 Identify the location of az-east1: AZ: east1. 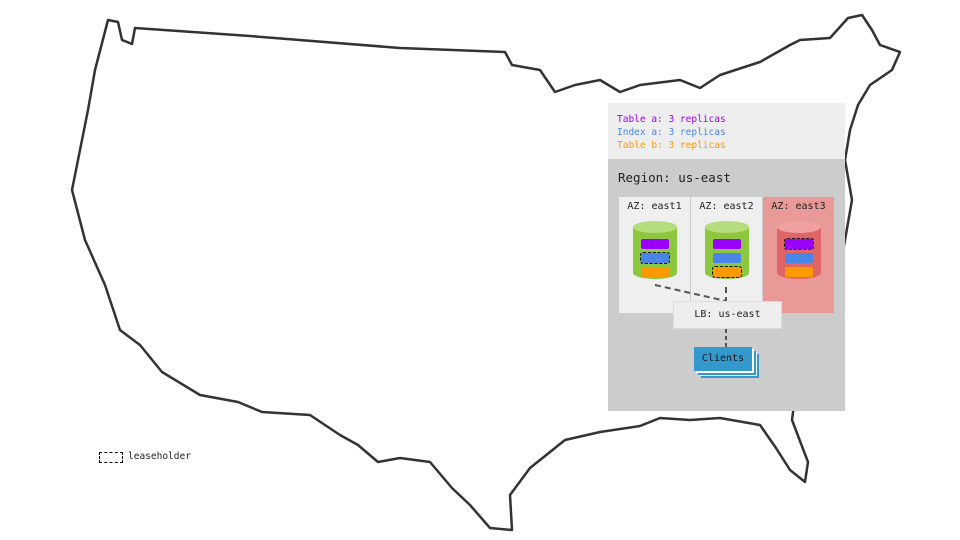
(654, 255).